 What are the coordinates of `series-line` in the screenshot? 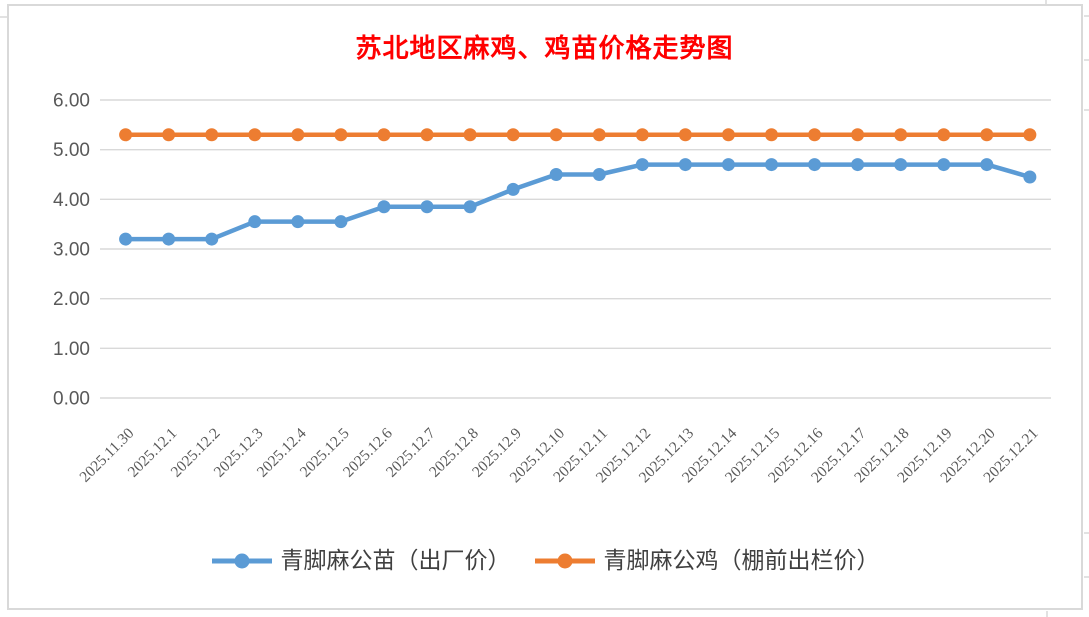 It's located at (578, 202).